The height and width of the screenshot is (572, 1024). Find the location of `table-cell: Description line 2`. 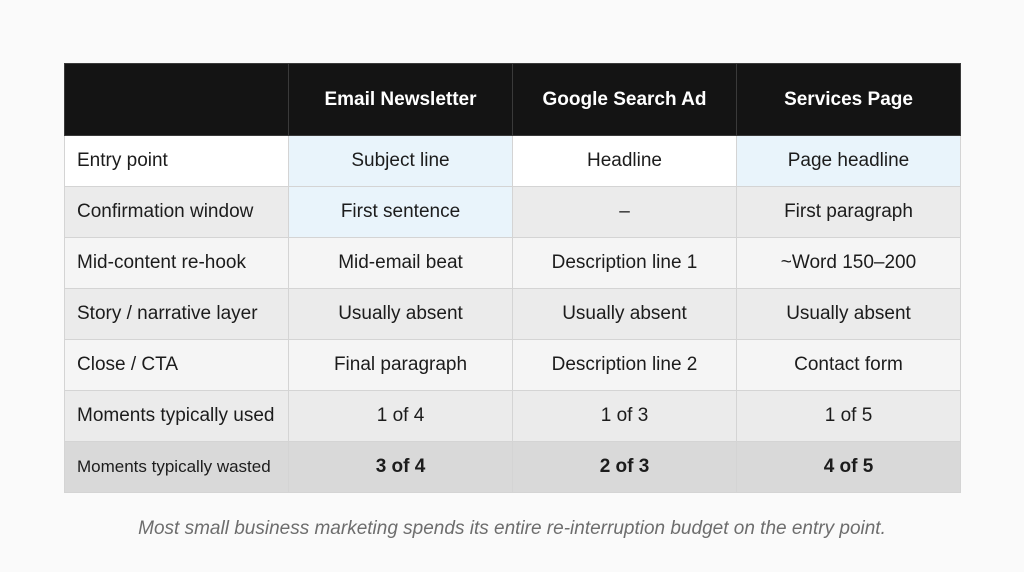

table-cell: Description line 2 is located at coordinates (624, 365).